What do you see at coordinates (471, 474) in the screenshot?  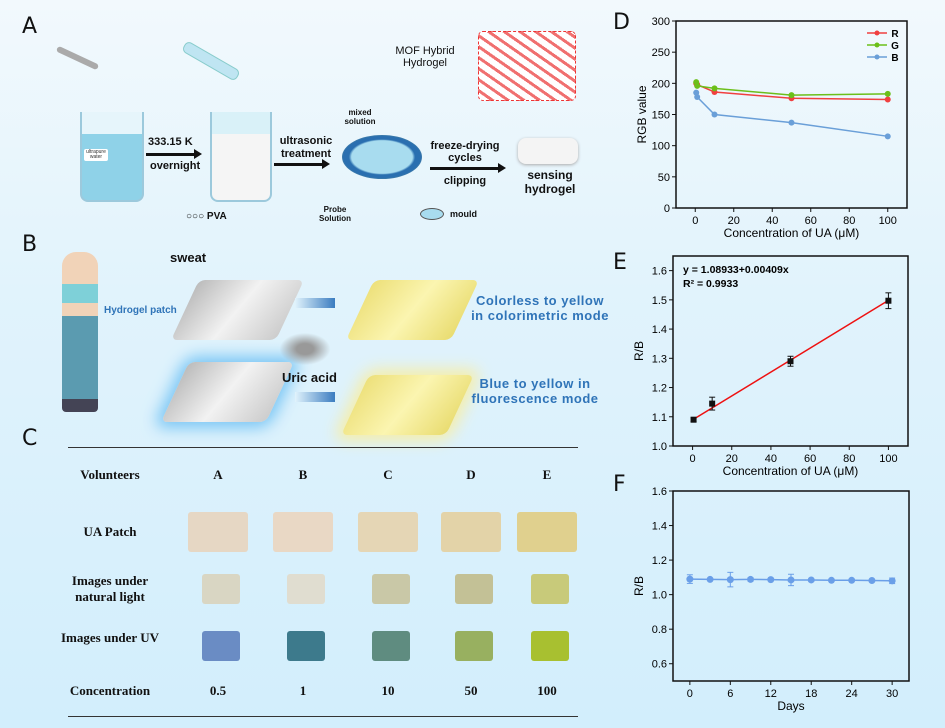 I see `table-header: D` at bounding box center [471, 474].